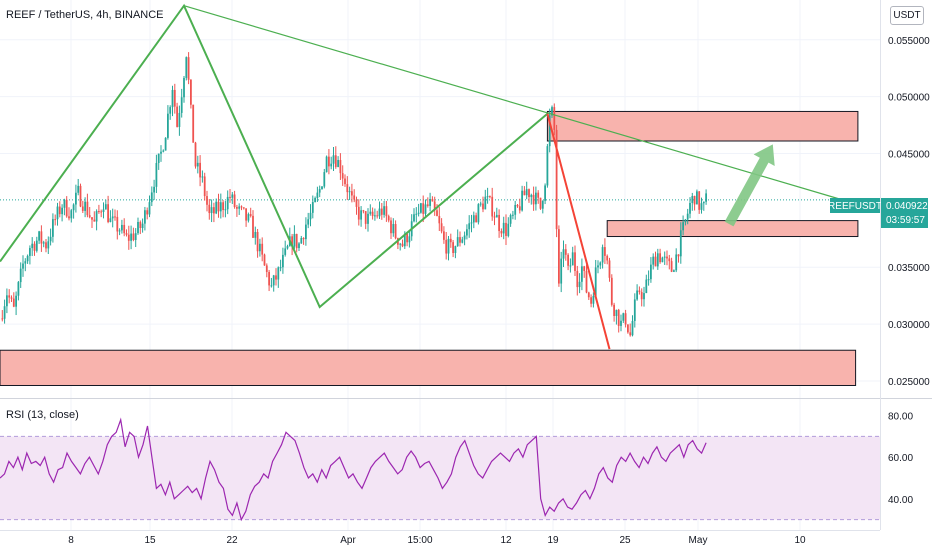  What do you see at coordinates (900, 417) in the screenshot?
I see `rsi-tick-label: 80.00` at bounding box center [900, 417].